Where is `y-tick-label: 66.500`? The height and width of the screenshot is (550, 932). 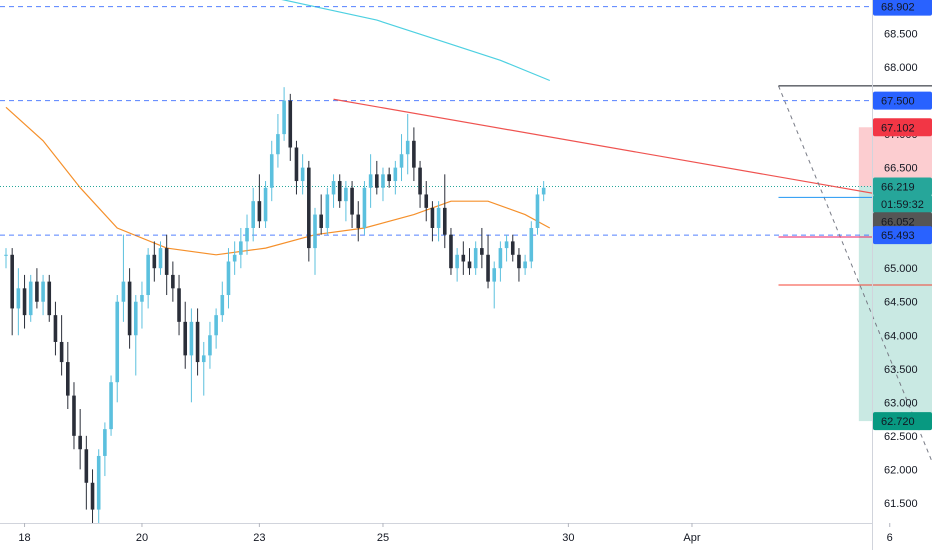
y-tick-label: 66.500 is located at coordinates (901, 169).